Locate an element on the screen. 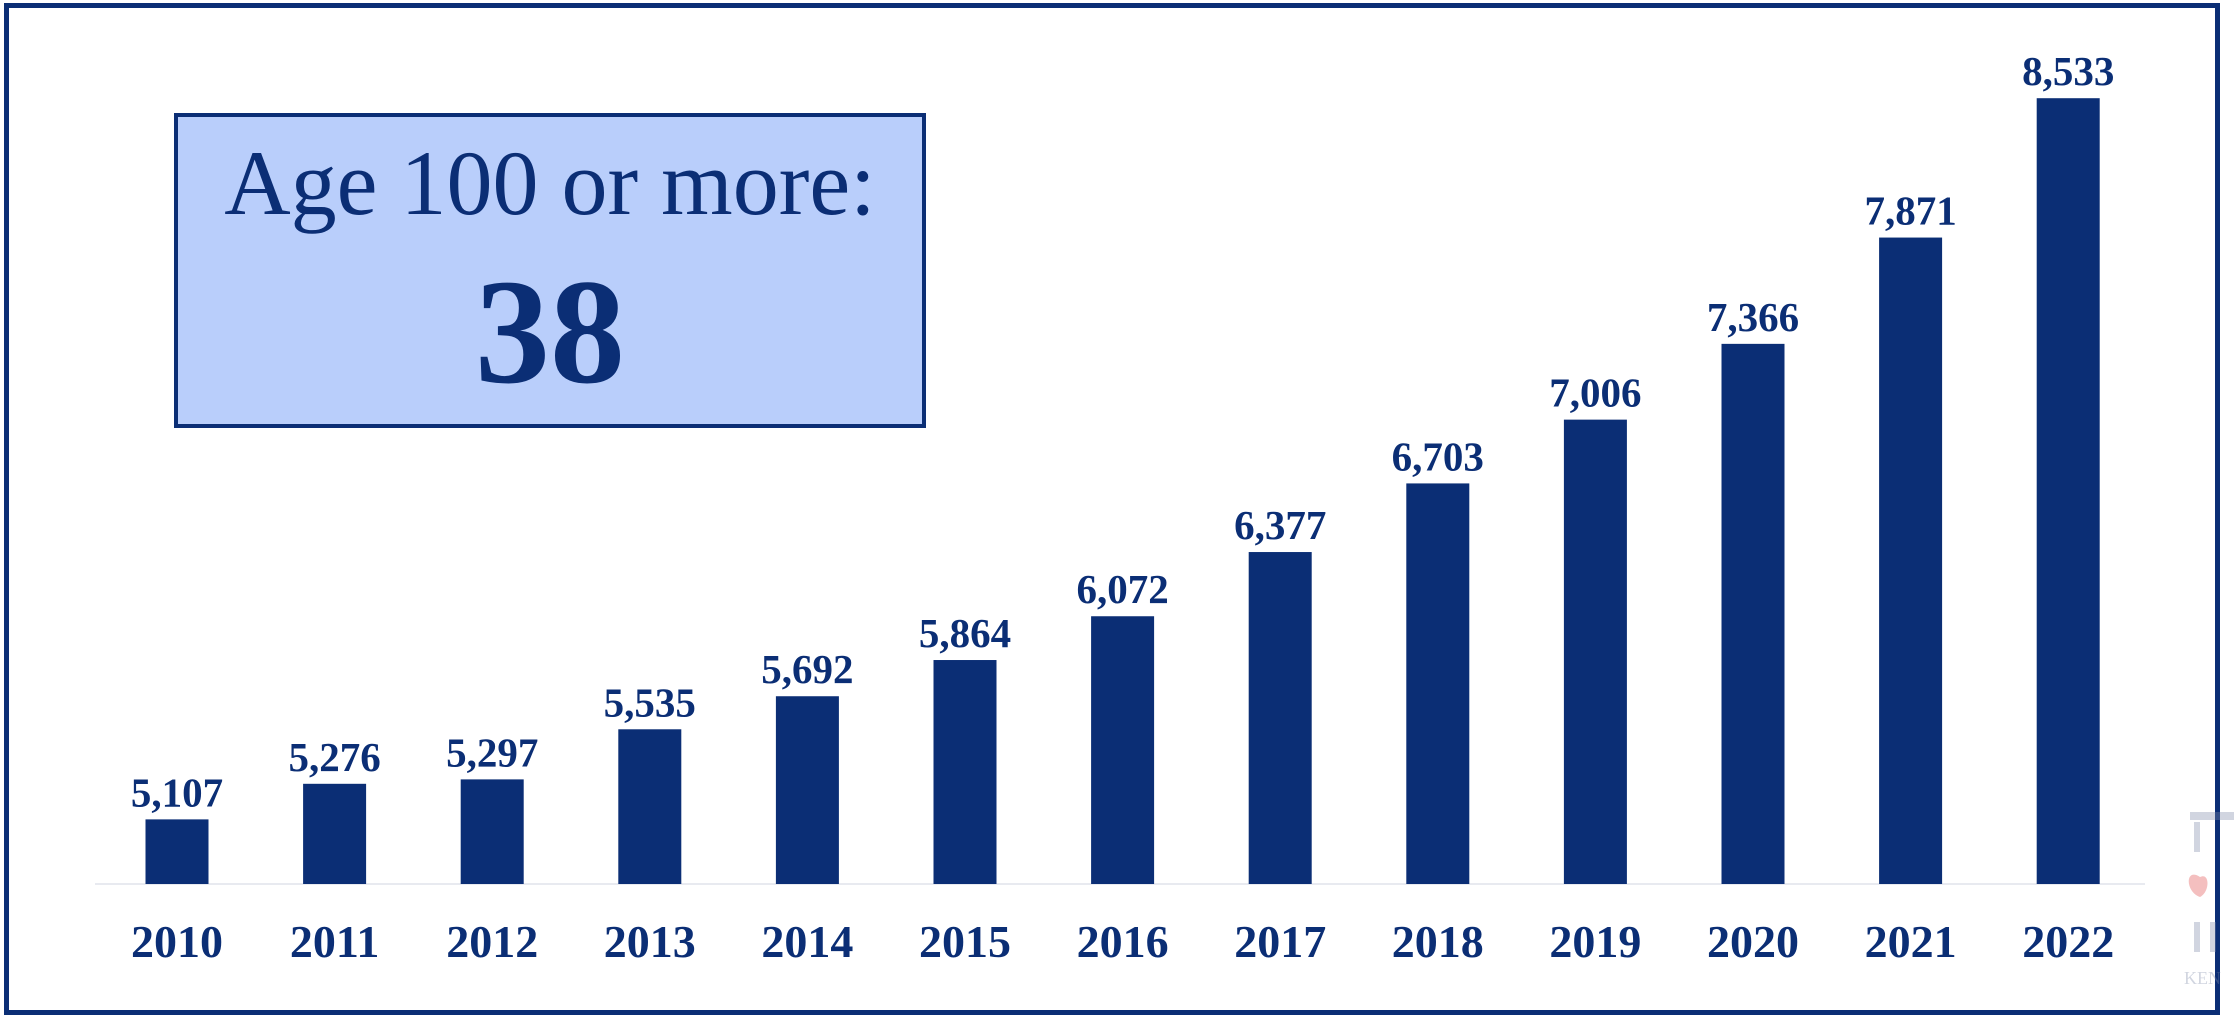 Image resolution: width=2234 pixels, height=1018 pixels. x-tick-label-2013: 2013 is located at coordinates (650, 941).